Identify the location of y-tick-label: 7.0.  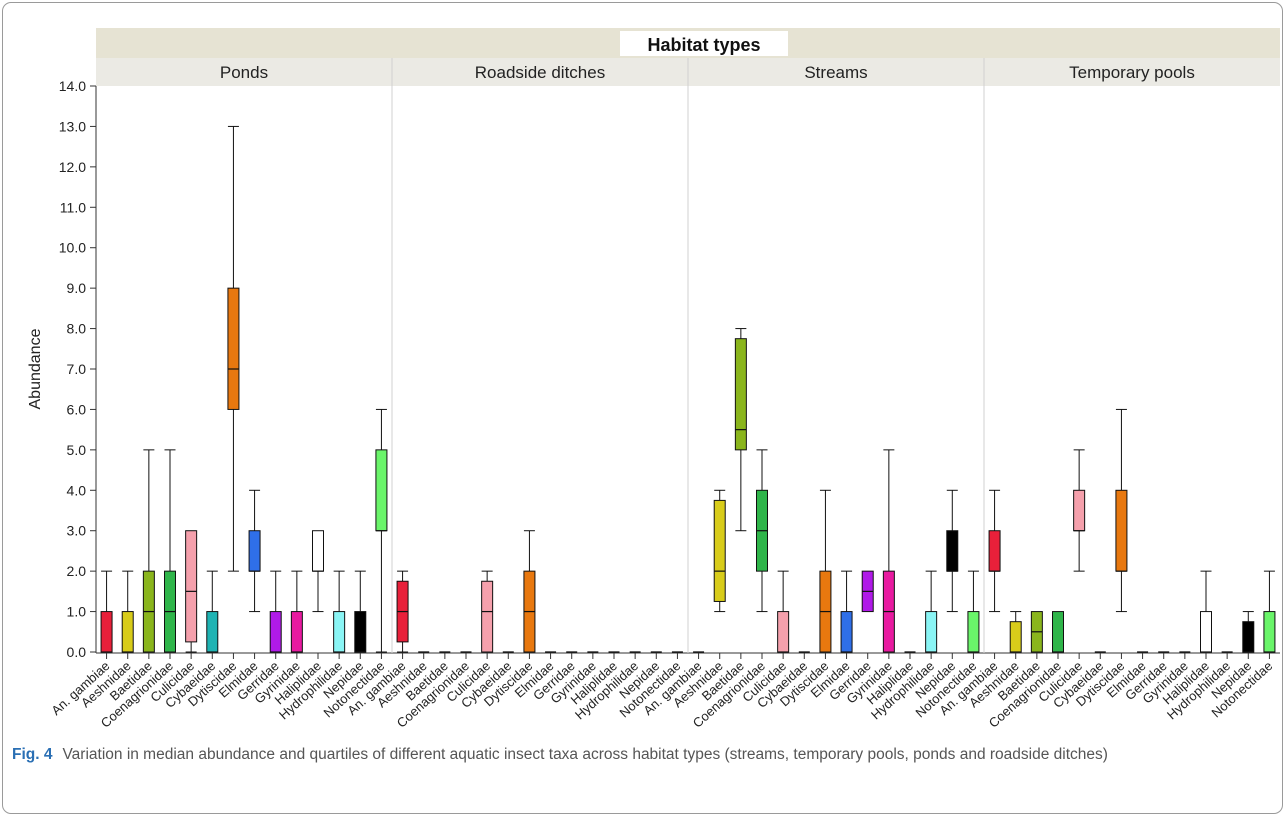
(77, 369).